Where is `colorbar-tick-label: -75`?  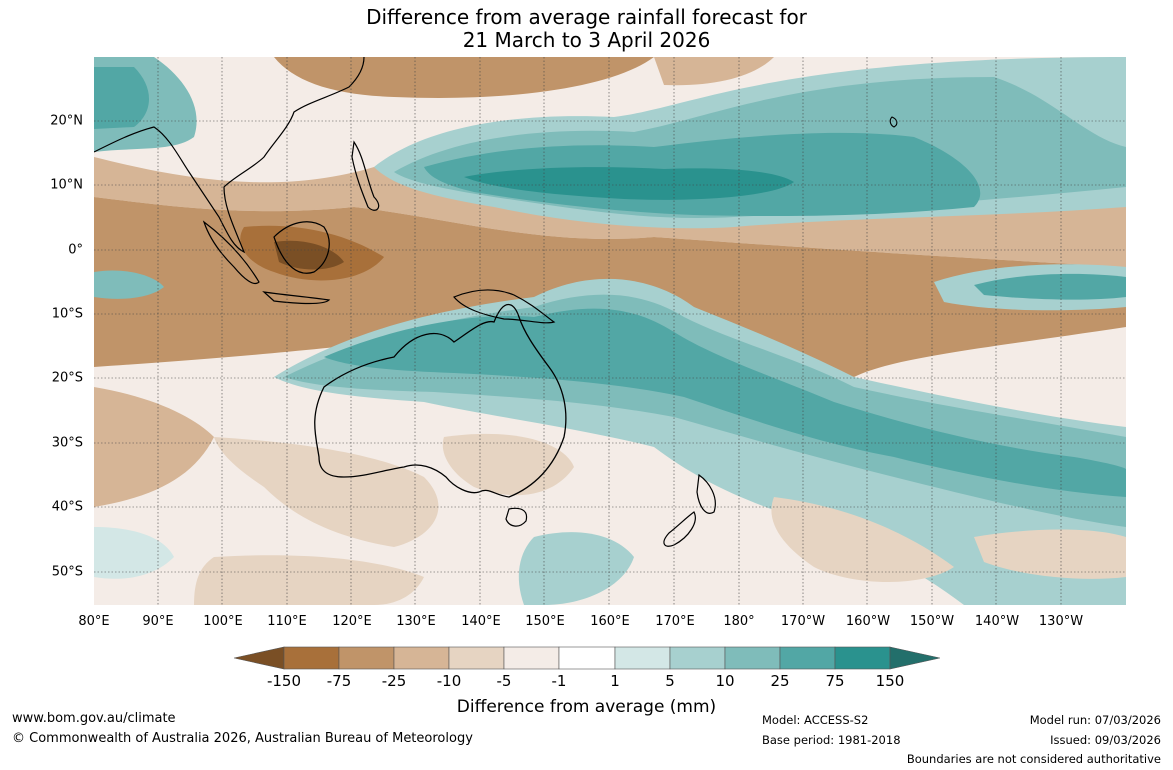
colorbar-tick-label: -75 is located at coordinates (339, 681).